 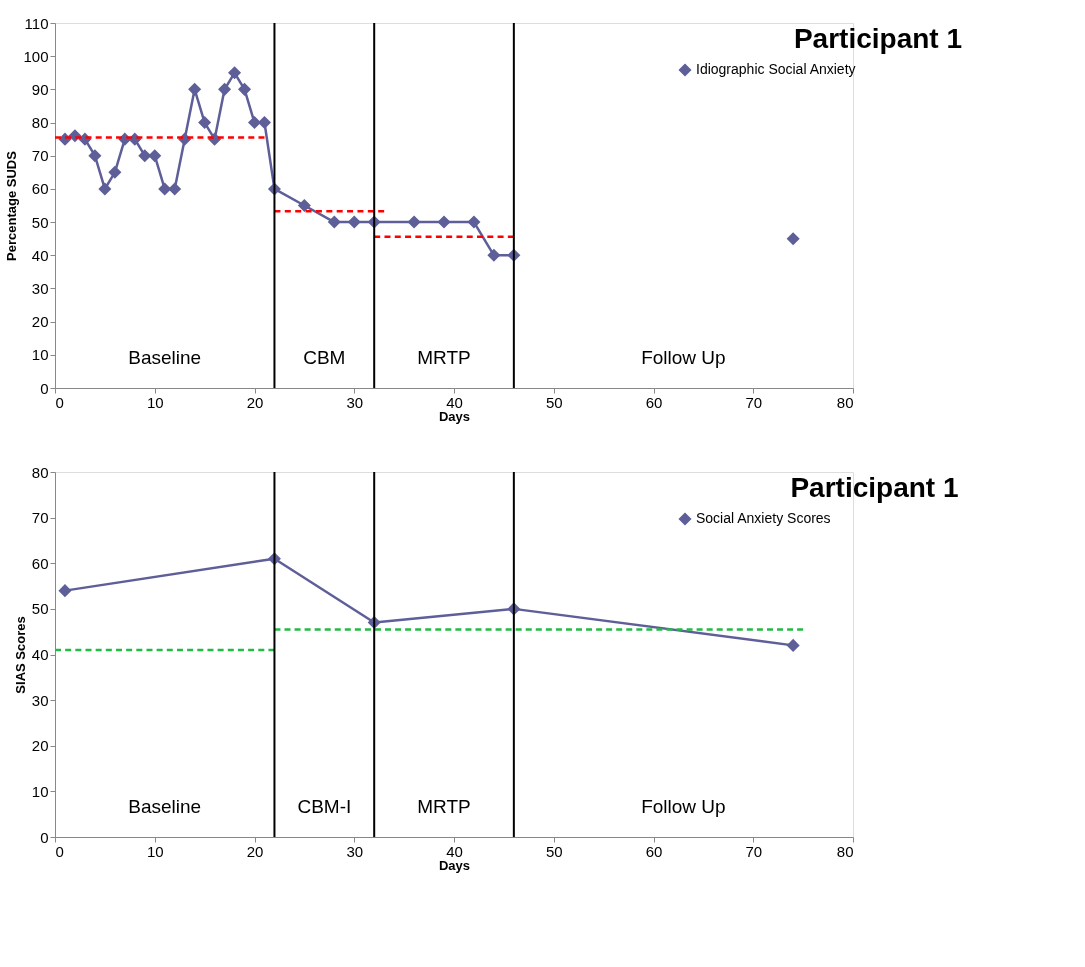 What do you see at coordinates (36, 56) in the screenshot?
I see `y-tick-label: 100` at bounding box center [36, 56].